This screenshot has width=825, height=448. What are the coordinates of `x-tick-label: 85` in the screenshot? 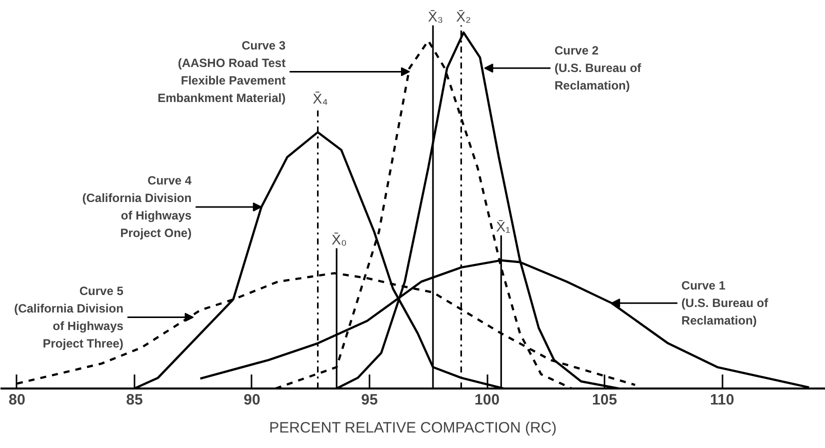 It's located at (134, 400).